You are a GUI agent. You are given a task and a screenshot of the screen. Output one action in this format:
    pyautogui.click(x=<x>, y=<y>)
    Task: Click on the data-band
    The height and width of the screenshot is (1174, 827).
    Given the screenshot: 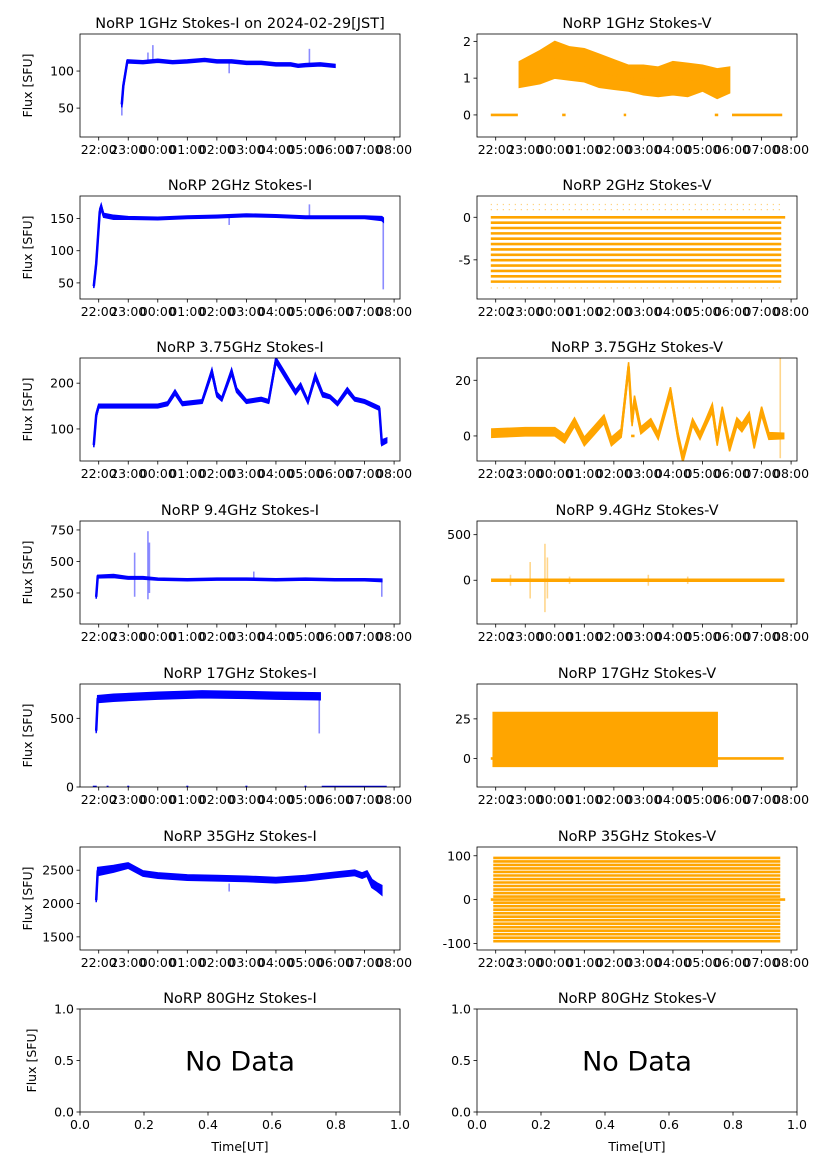 What is the action you would take?
    pyautogui.click(x=239, y=245)
    